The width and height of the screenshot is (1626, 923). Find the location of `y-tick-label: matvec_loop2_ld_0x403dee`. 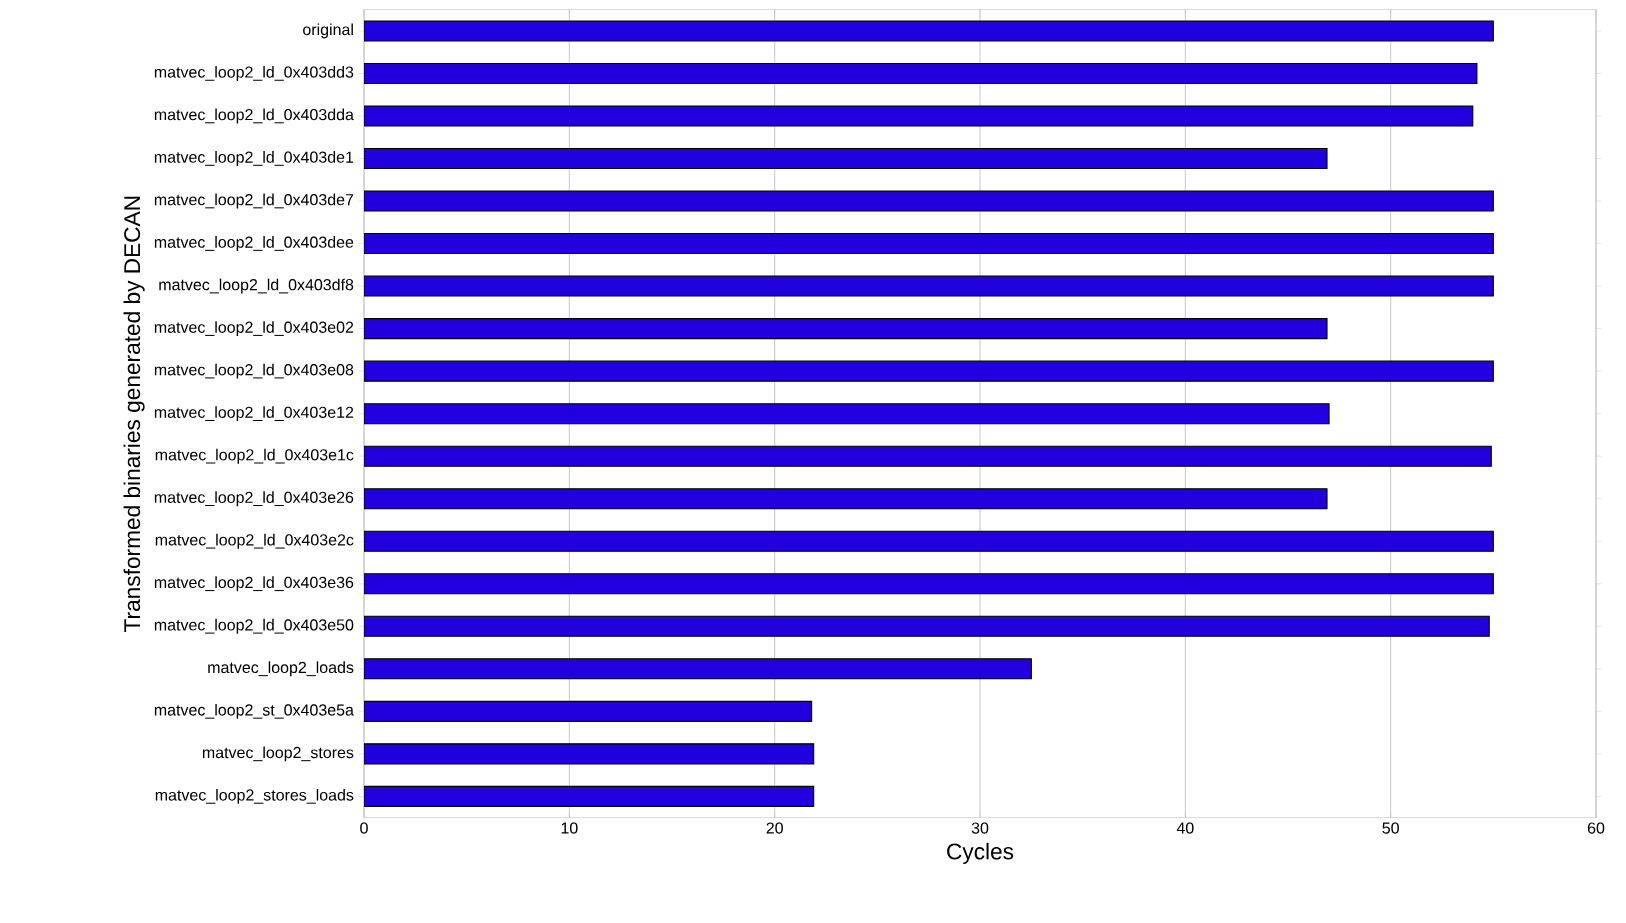

y-tick-label: matvec_loop2_ld_0x403dee is located at coordinates (254, 244).